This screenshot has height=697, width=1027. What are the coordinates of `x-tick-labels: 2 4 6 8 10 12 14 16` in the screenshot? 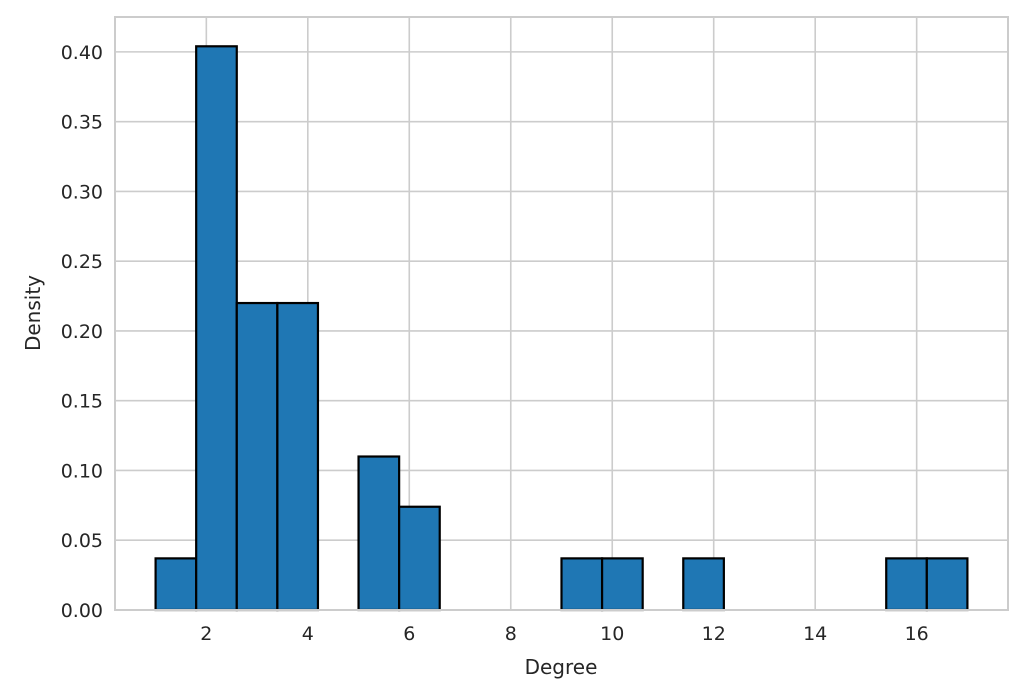 It's located at (564, 634).